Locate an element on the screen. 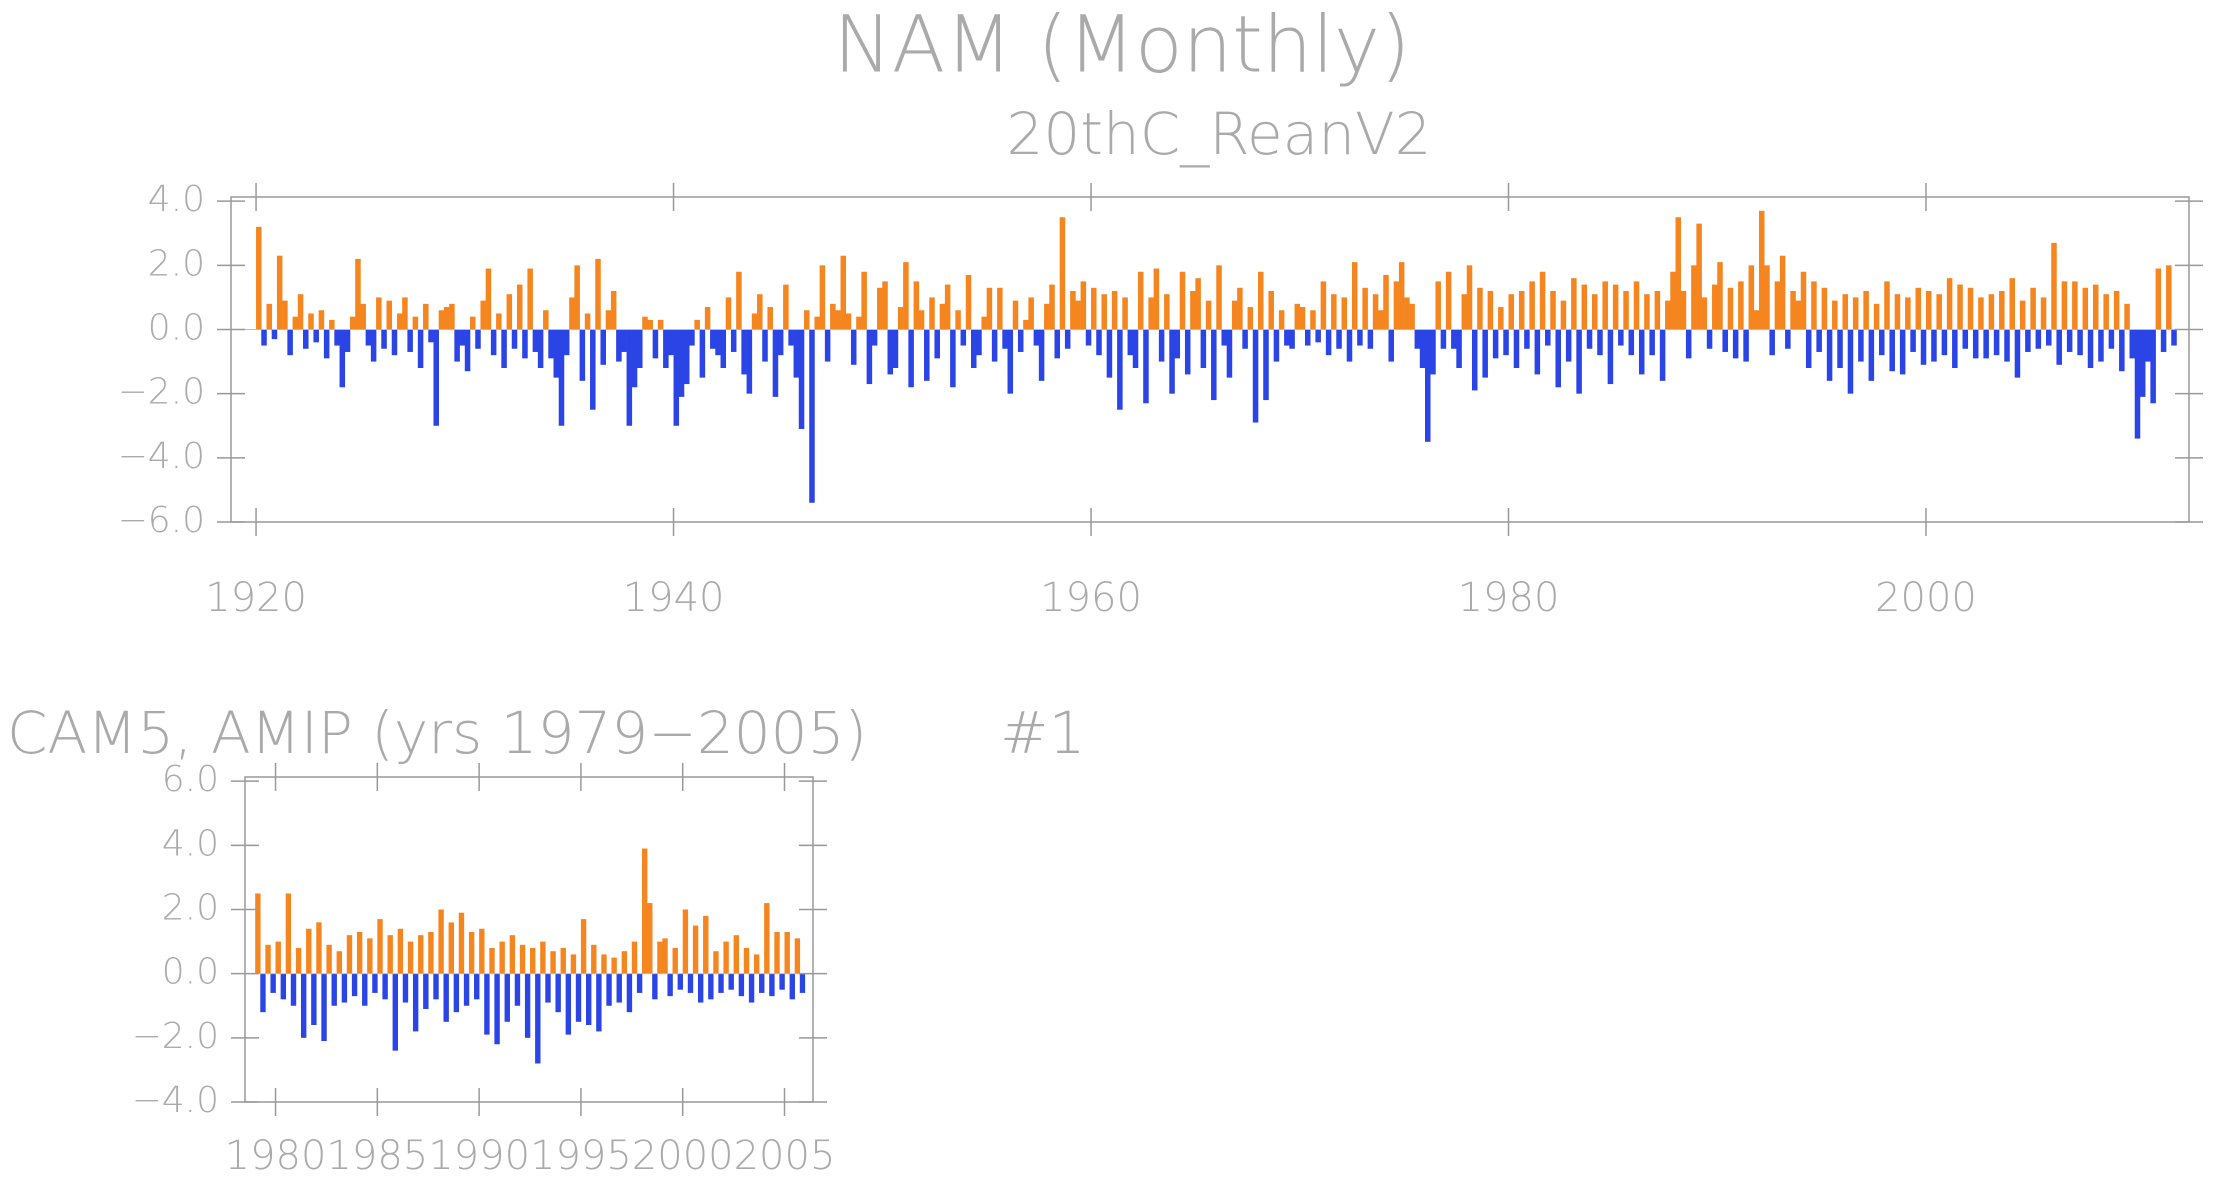 The width and height of the screenshot is (2236, 1181). y-tick-label: −2.0 is located at coordinates (175, 1036).